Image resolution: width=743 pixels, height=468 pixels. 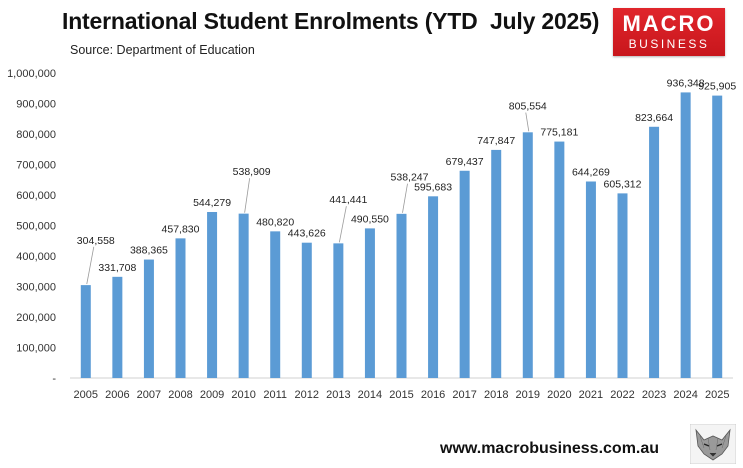 I want to click on bar-2006, so click(x=117, y=327).